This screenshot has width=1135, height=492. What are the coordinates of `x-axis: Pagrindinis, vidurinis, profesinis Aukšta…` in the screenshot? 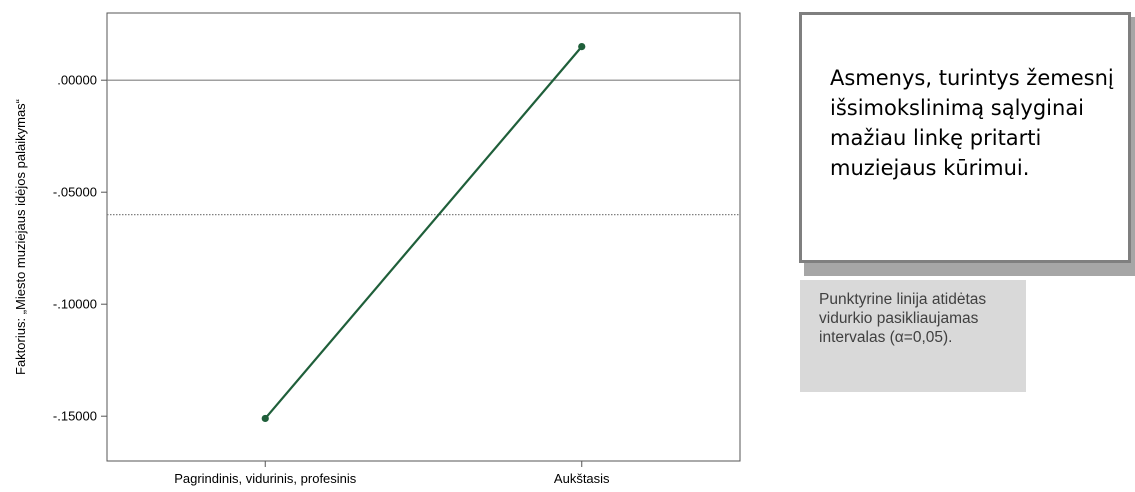 It's located at (392, 473).